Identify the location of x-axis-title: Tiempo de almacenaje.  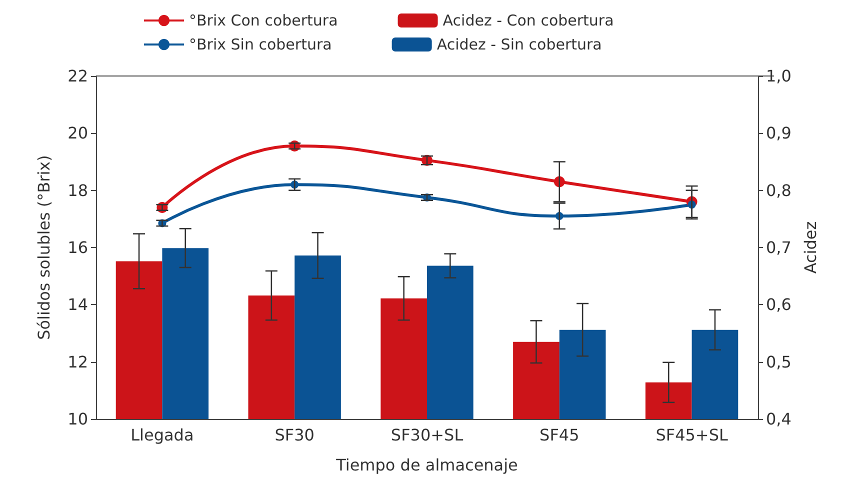
(426, 465).